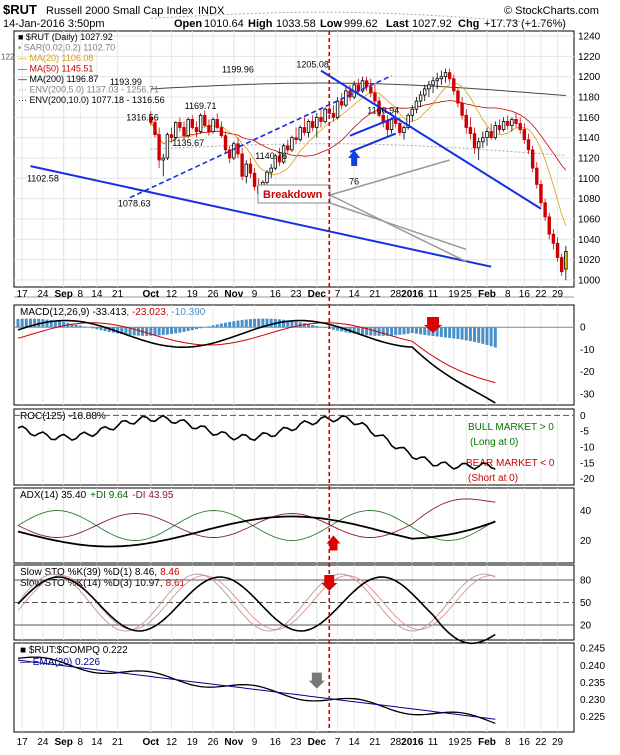 The image size is (620, 755). Describe the element at coordinates (8, 56) in the screenshot. I see `price-tick-label-left: 122` at that location.